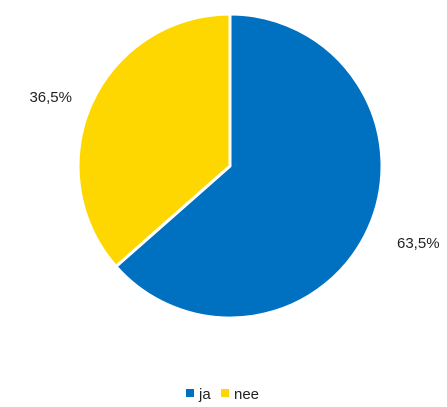 The height and width of the screenshot is (407, 447). What do you see at coordinates (418, 243) in the screenshot?
I see `data-label-ja: 63,5%` at bounding box center [418, 243].